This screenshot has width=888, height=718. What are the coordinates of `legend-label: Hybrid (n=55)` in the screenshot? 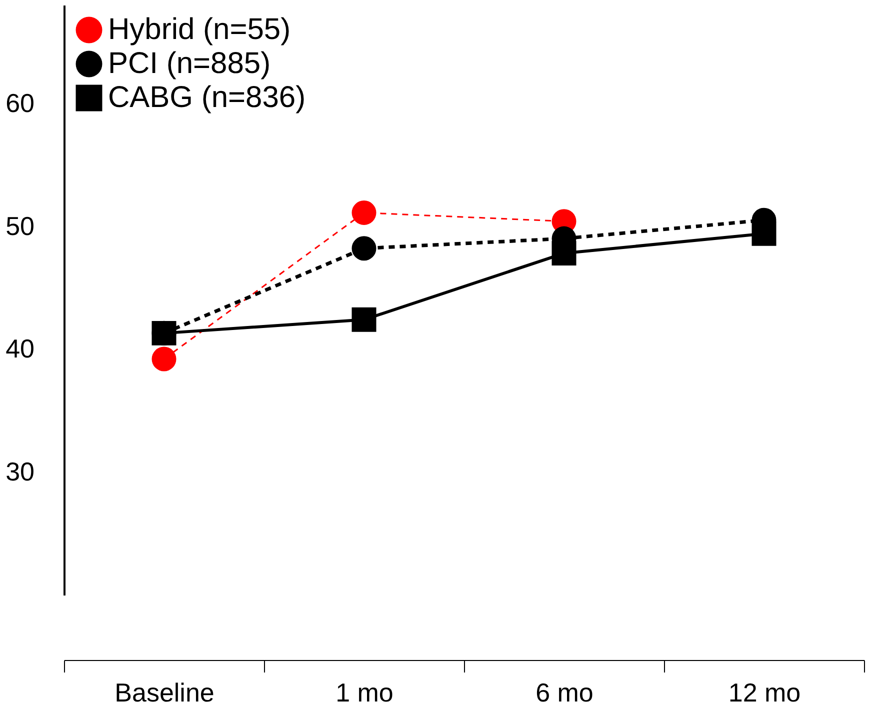 It's located at (199, 29).